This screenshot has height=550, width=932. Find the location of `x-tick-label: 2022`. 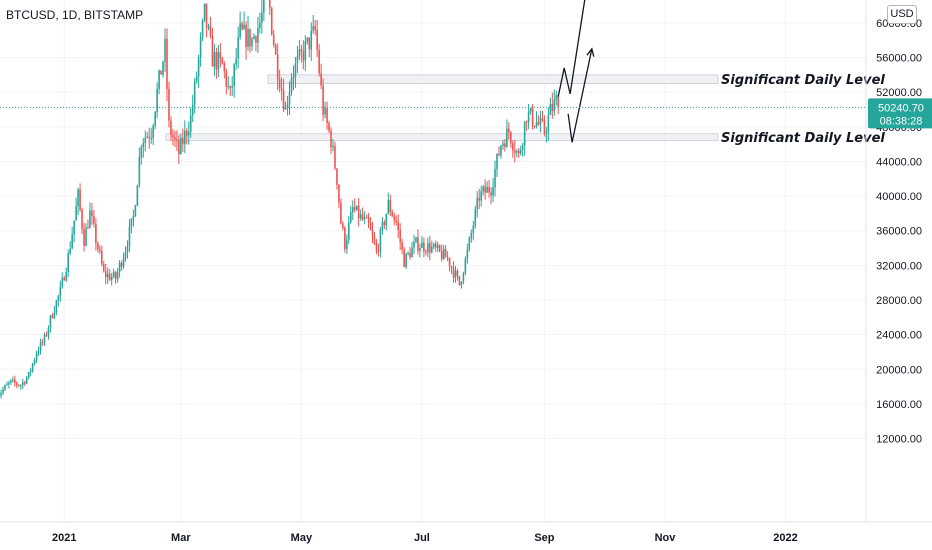

x-tick-label: 2022 is located at coordinates (785, 538).